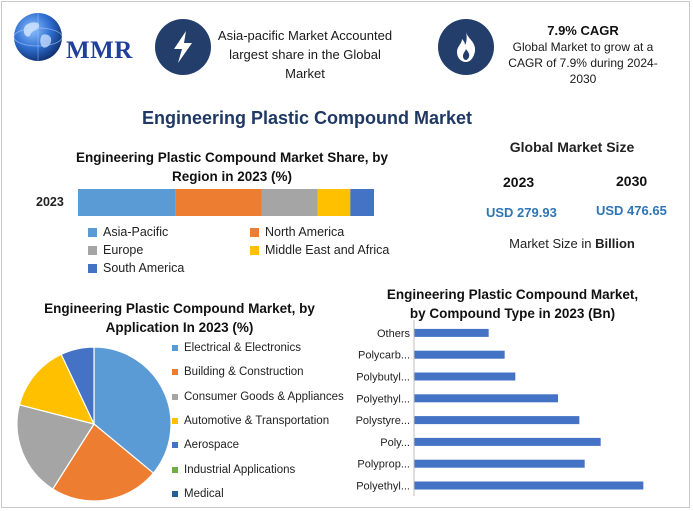  Describe the element at coordinates (55, 447) in the screenshot. I see `pie-slice-consumer-goods-appliances` at that location.